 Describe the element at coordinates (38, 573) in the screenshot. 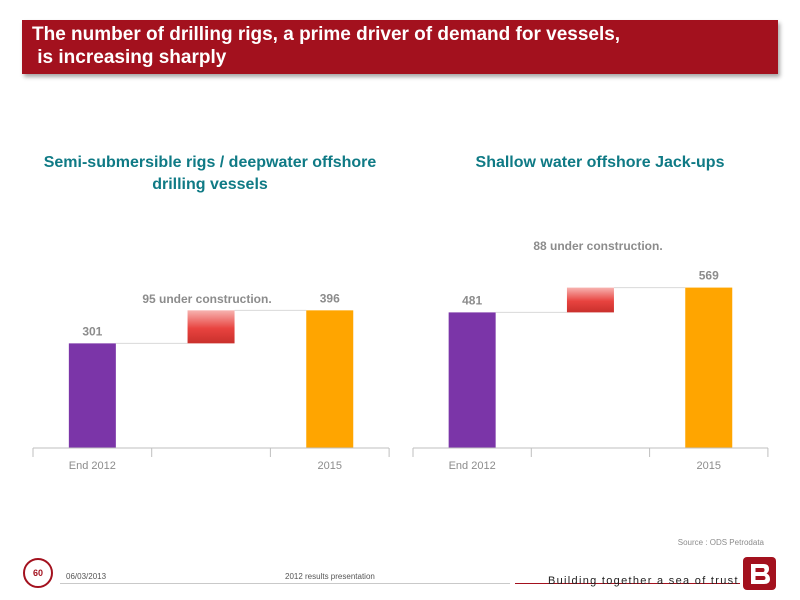

I see `page-number: 60` at that location.